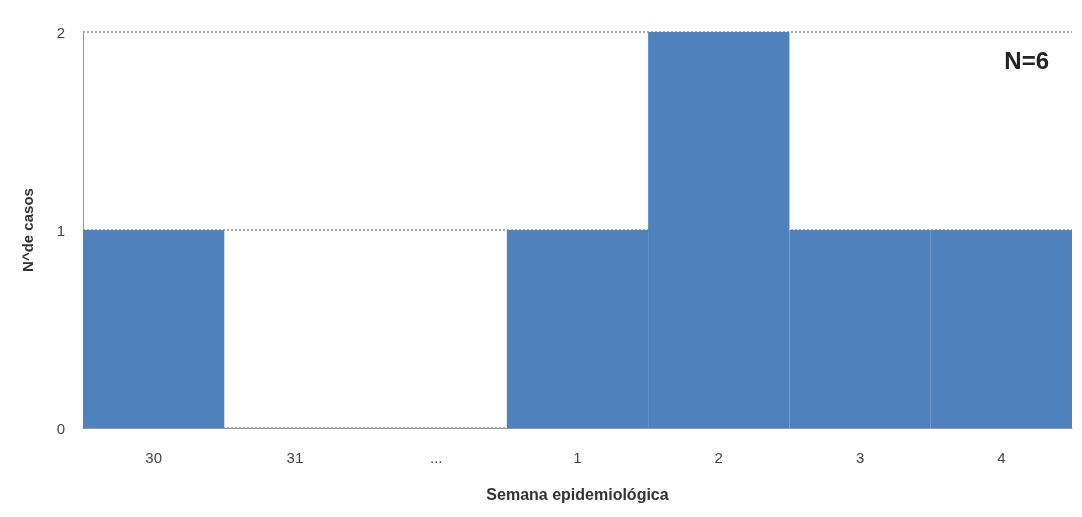  Describe the element at coordinates (718, 457) in the screenshot. I see `x-tick-label: 2` at that location.